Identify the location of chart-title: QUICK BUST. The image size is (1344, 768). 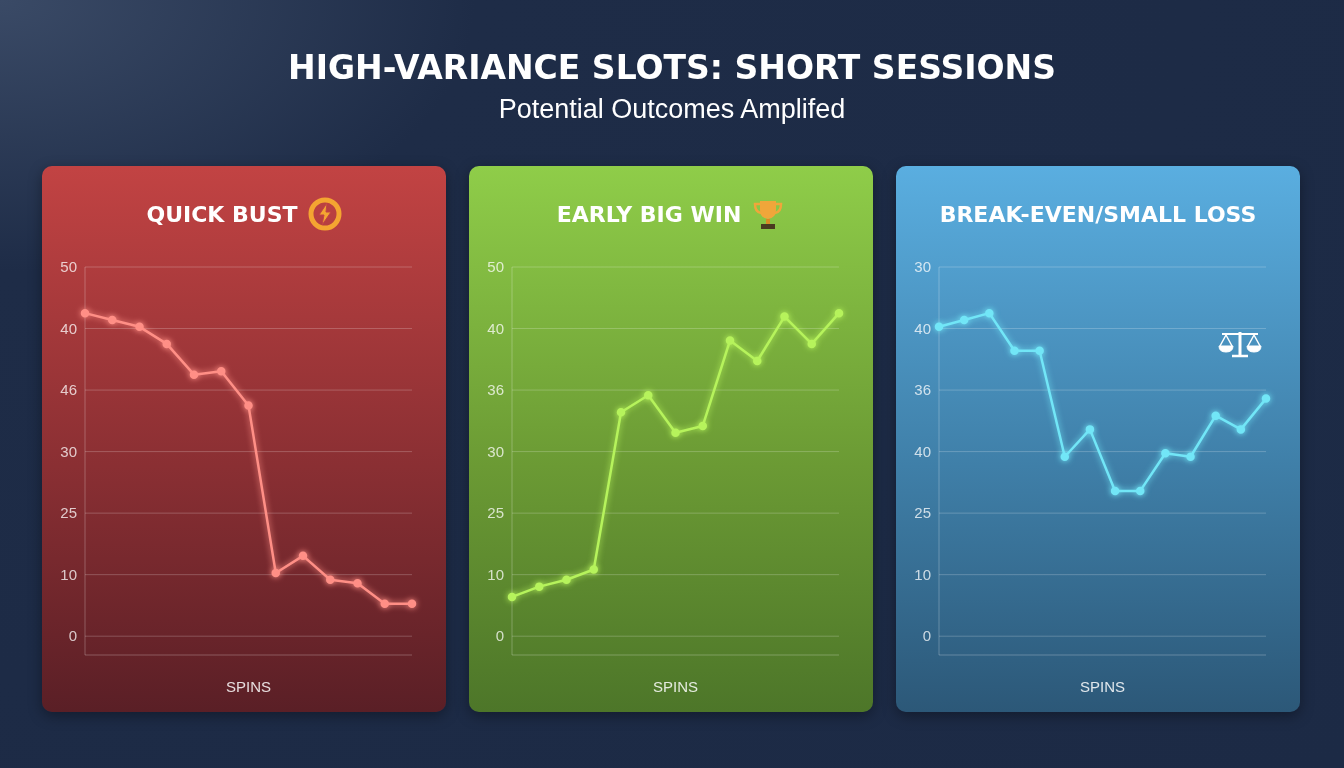
(222, 214).